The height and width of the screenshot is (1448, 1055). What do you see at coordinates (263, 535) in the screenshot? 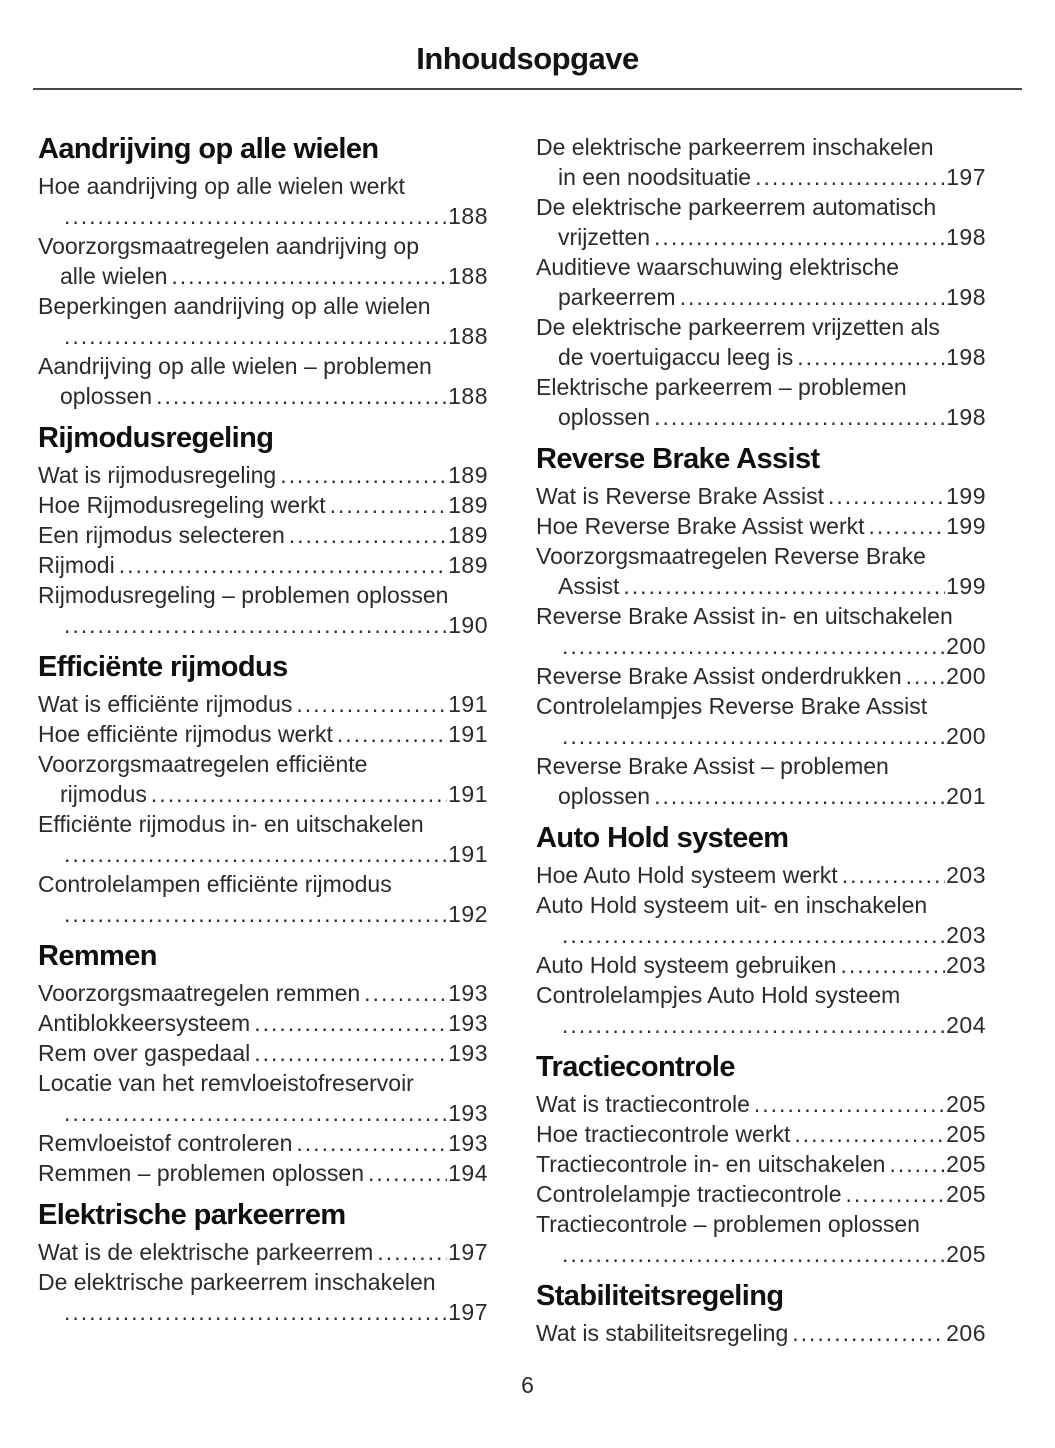
I see `toc-entry-line: Een rijmodus selecteren 189` at bounding box center [263, 535].